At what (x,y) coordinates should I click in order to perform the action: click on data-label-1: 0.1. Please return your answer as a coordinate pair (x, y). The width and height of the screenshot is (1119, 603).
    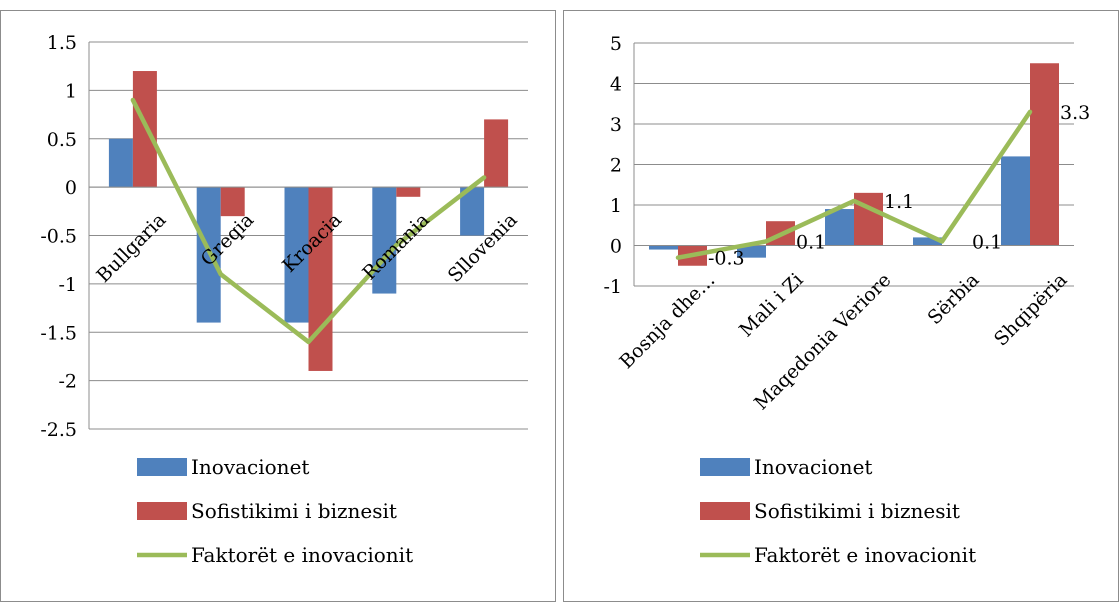
    Looking at the image, I should click on (811, 242).